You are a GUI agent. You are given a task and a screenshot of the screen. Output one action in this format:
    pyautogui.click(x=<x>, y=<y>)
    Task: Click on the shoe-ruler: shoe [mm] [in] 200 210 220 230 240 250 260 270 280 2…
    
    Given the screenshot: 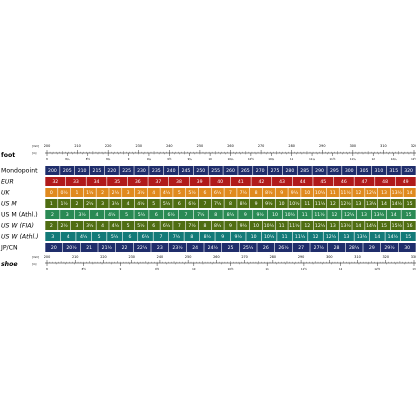 What is the action you would take?
    pyautogui.click(x=208, y=263)
    